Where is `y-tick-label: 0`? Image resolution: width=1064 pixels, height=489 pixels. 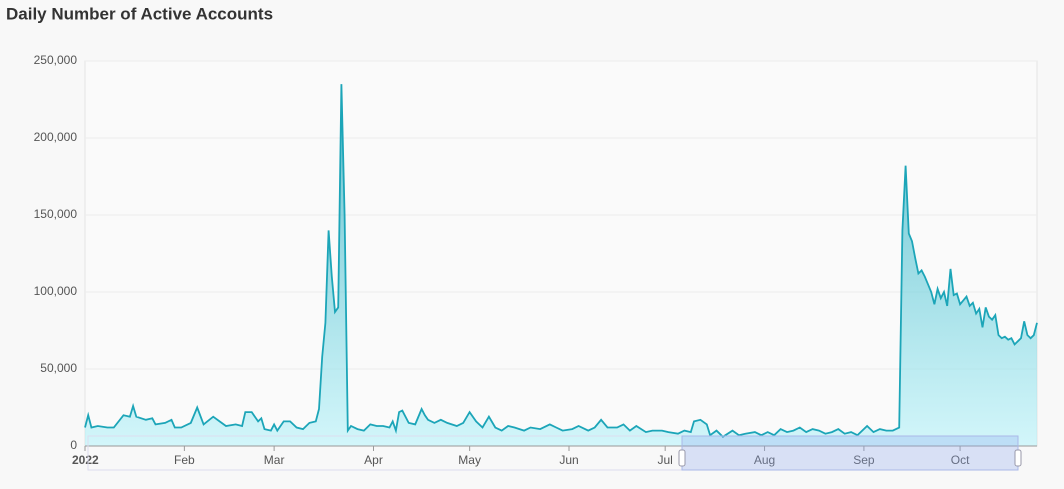
y-tick-label: 0 is located at coordinates (73, 445).